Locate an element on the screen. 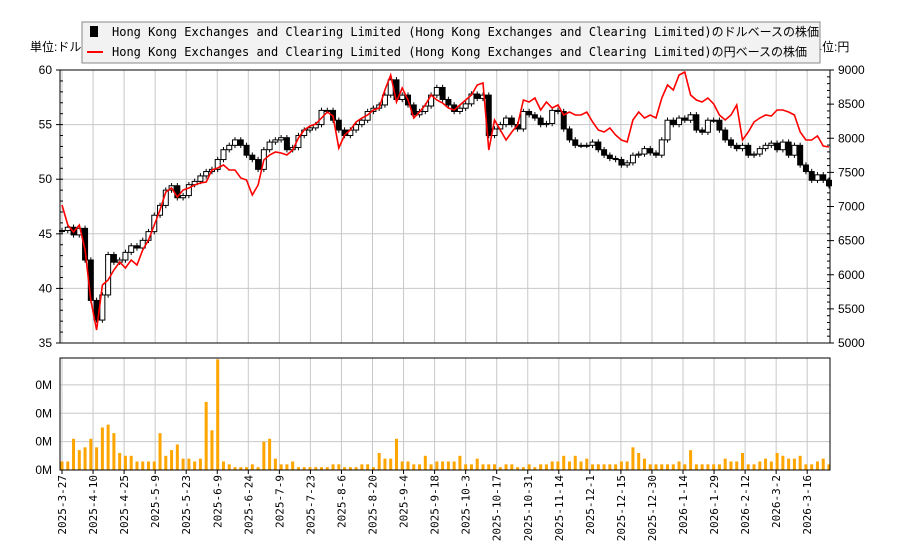 This screenshot has width=900, height=555. x-tick-label: 2025-6-24 is located at coordinates (248, 505).